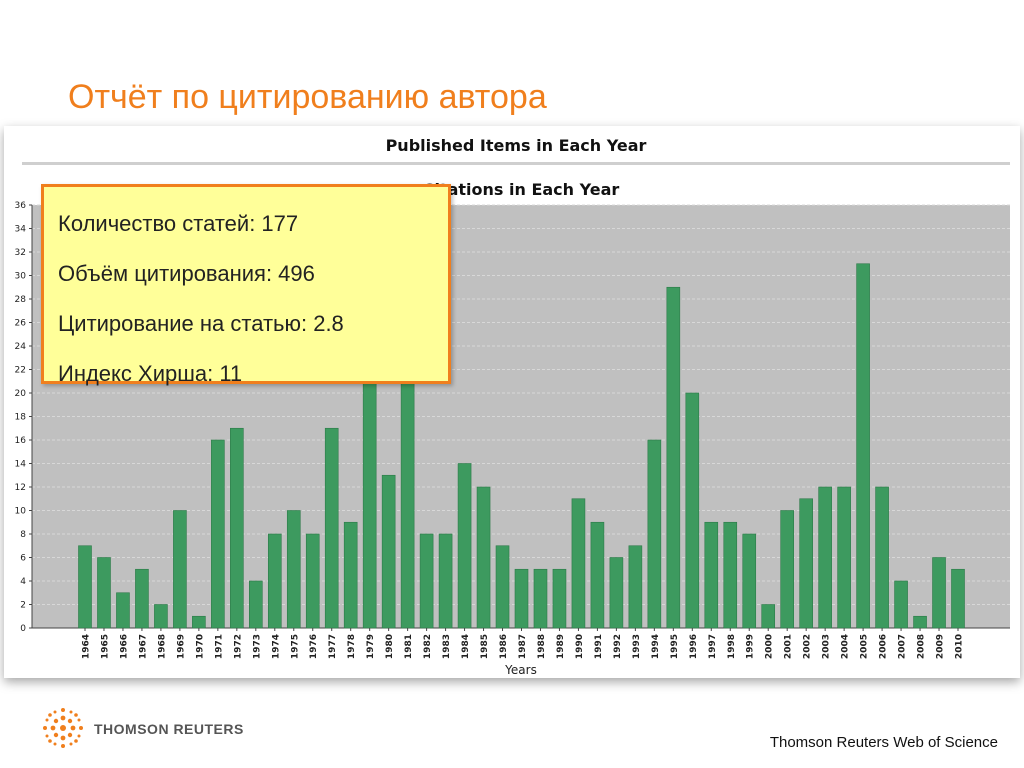  I want to click on x-tick-label: 1974, so click(276, 646).